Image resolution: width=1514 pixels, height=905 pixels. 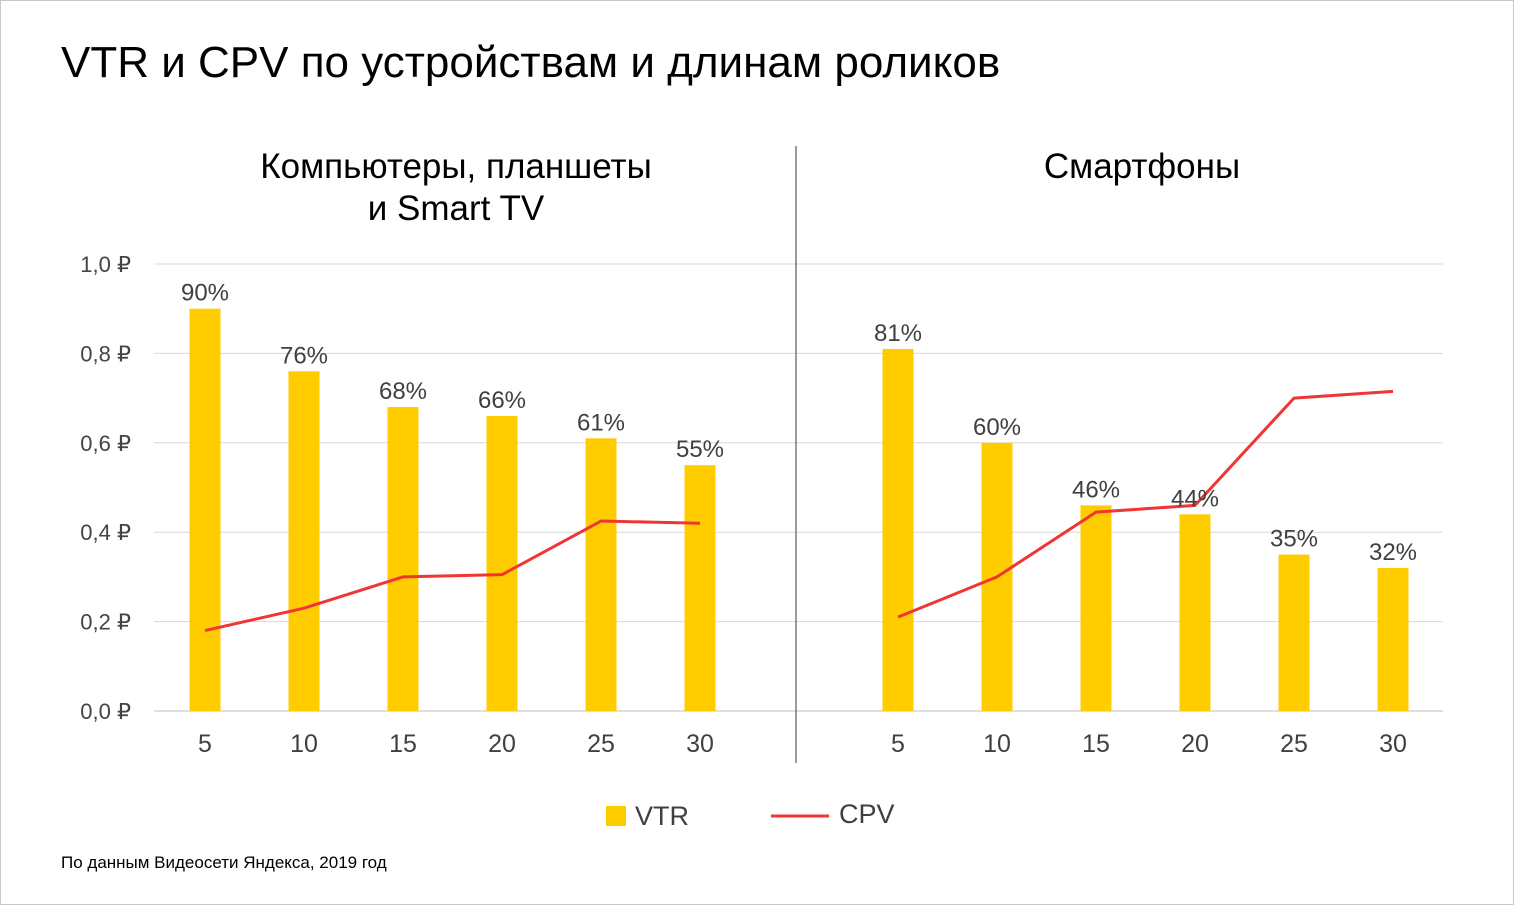 I want to click on data-label: 46%, so click(x=1096, y=489).